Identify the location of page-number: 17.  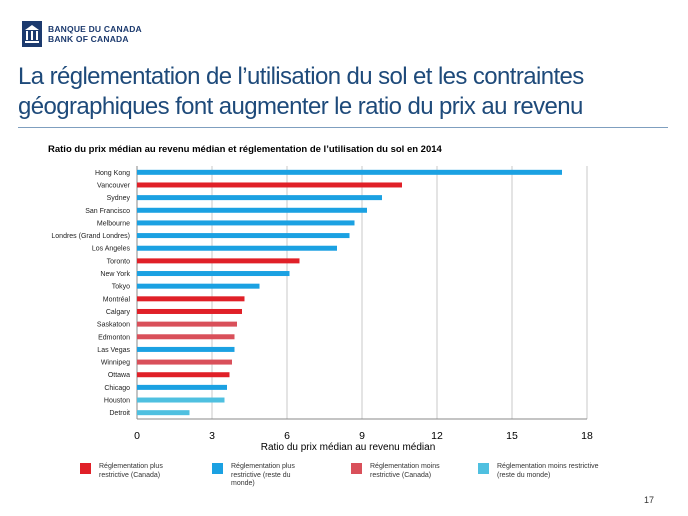
(648, 500).